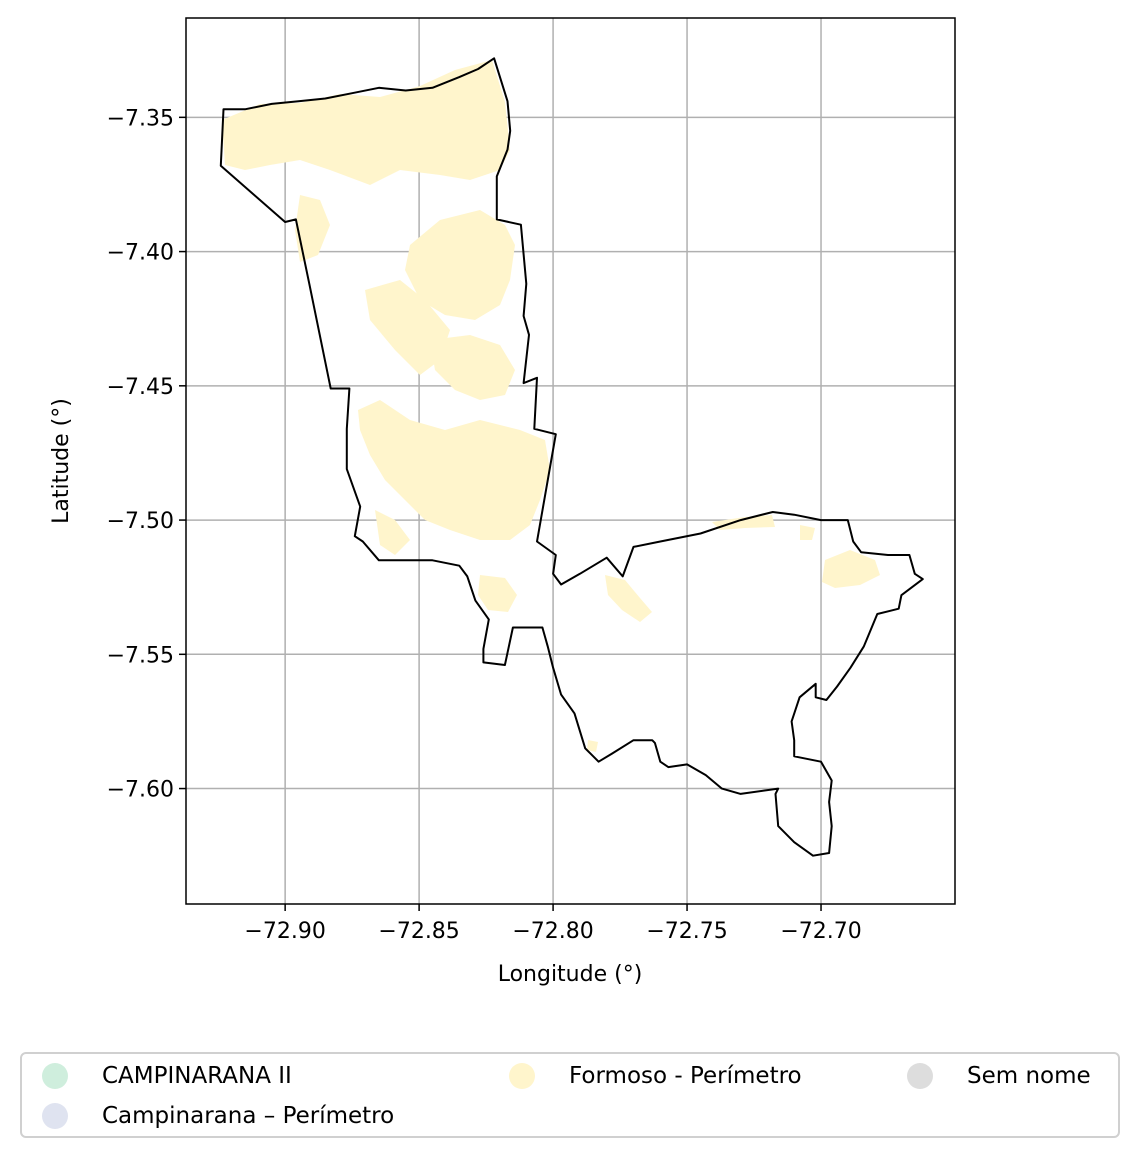 This screenshot has height=1159, width=1142. What do you see at coordinates (140, 387) in the screenshot?
I see `y-tick-label: −7.45` at bounding box center [140, 387].